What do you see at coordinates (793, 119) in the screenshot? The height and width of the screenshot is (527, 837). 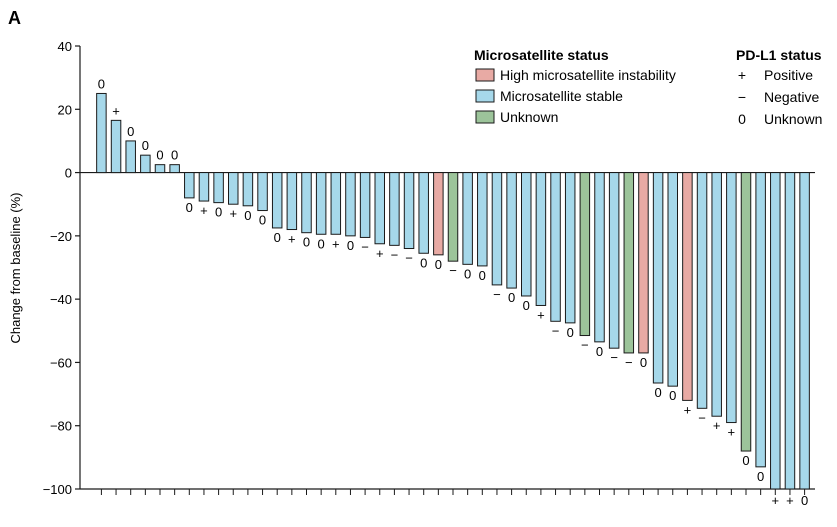 I see `legend-pdl1-label: Unknown` at bounding box center [793, 119].